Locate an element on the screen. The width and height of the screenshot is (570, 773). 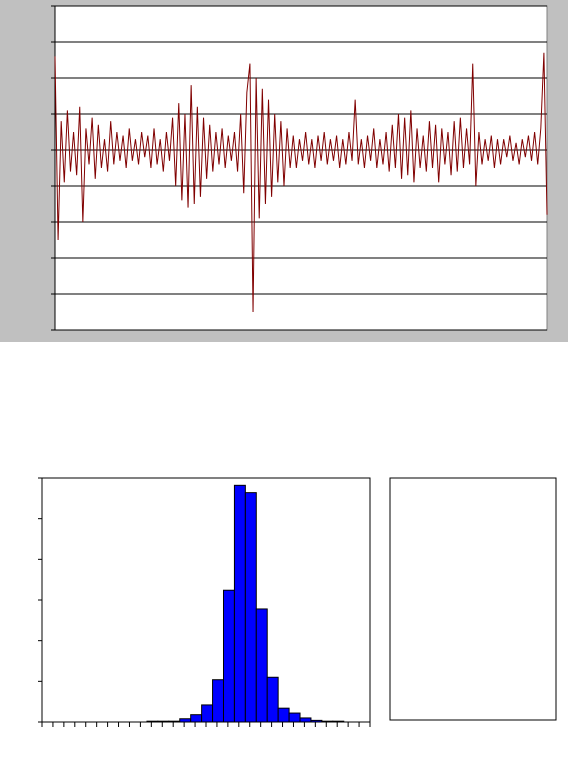
empty-panel is located at coordinates (473, 599).